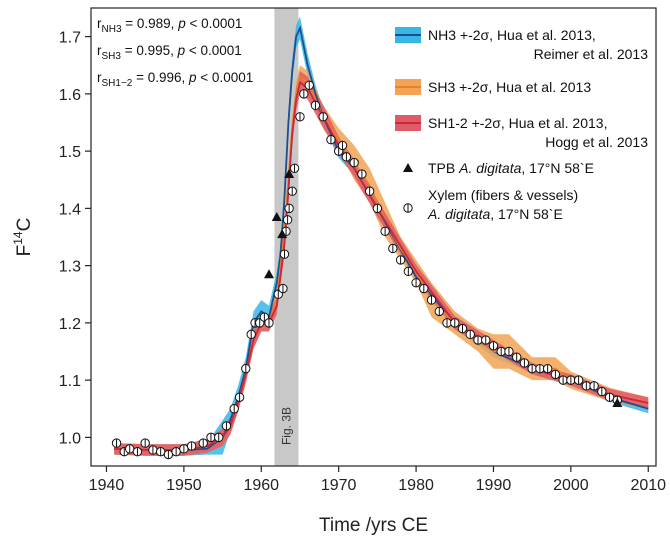  What do you see at coordinates (511, 168) in the screenshot?
I see `legend-label: TPB A. digitata, 17°N 58`E` at bounding box center [511, 168].